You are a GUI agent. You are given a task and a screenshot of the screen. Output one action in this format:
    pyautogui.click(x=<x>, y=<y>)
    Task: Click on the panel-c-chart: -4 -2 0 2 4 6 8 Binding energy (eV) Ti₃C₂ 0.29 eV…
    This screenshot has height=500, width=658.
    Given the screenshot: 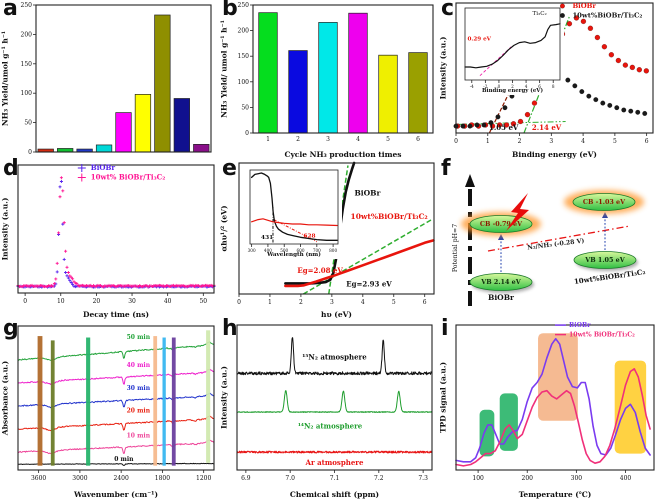 What is the action you would take?
    pyautogui.click(x=546, y=80)
    